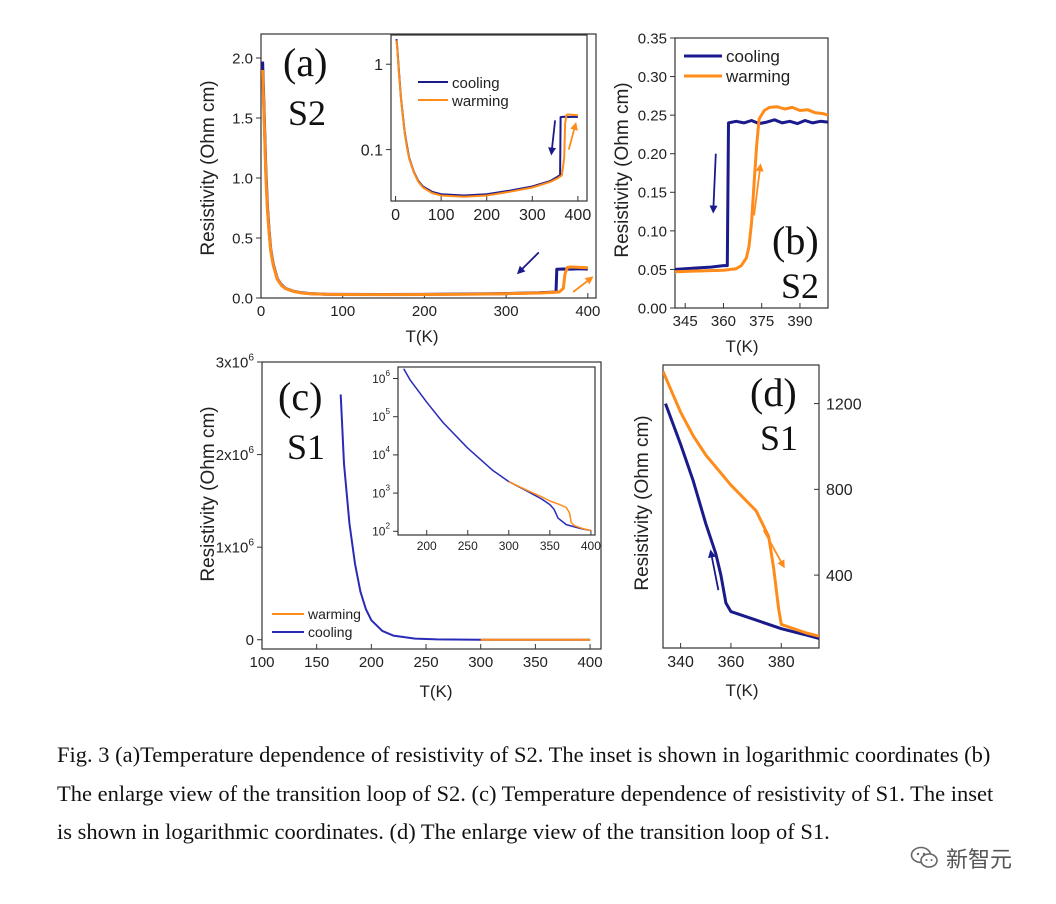  What do you see at coordinates (741, 521) in the screenshot?
I see `panel-d-series-cooling` at bounding box center [741, 521].